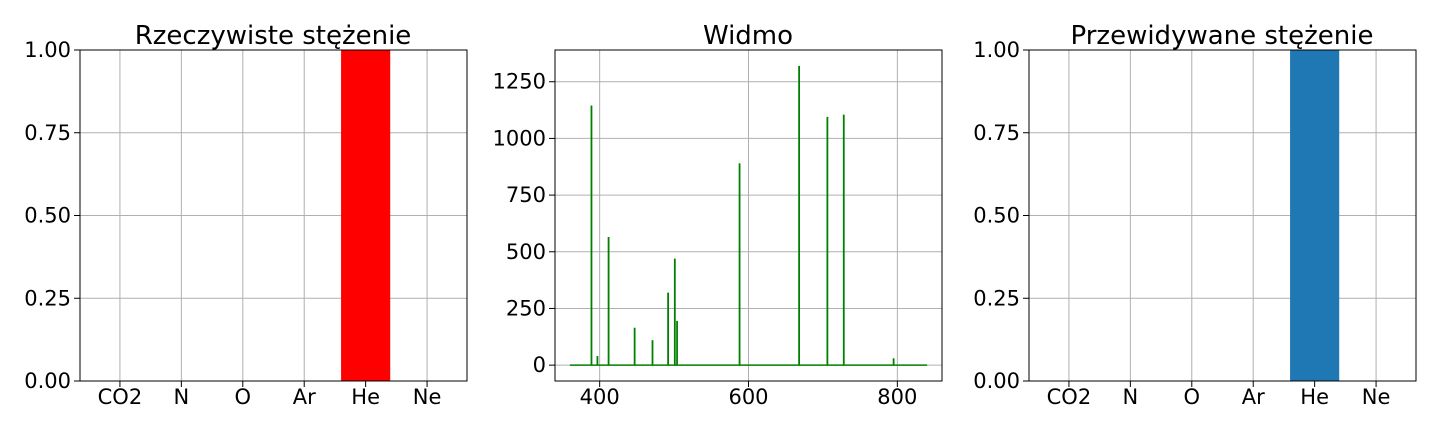 This screenshot has width=1440, height=437. What do you see at coordinates (120, 397) in the screenshot?
I see `actual-xtick-label: CO2` at bounding box center [120, 397].